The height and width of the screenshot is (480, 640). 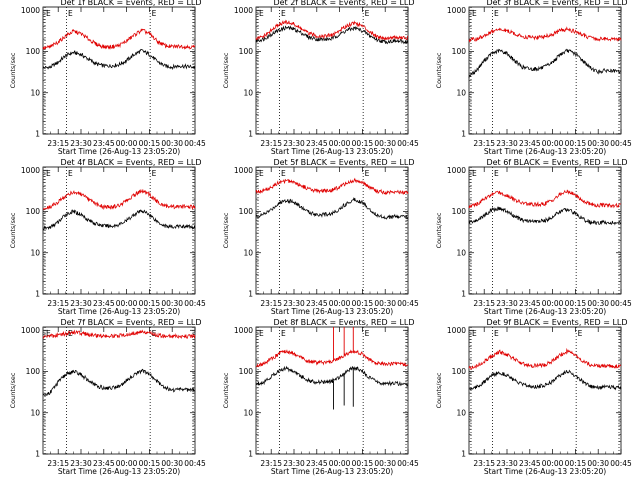 I want to click on chart-title: Det 2f BLACK = Events, RED = LLD, so click(x=343, y=3).